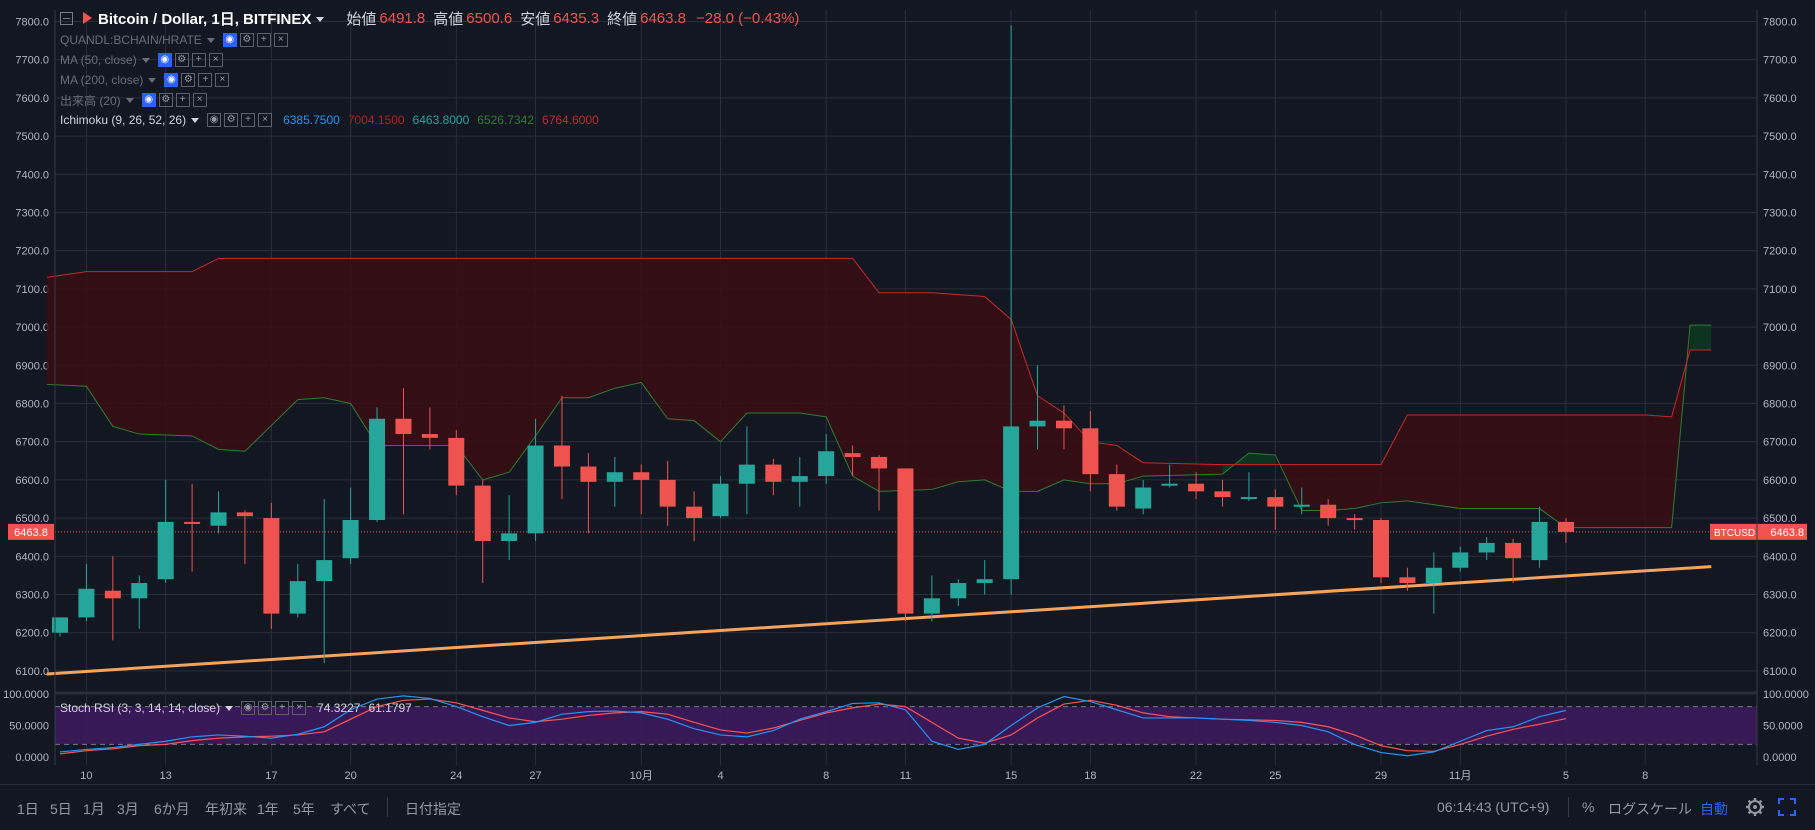 The width and height of the screenshot is (1815, 830). Describe the element at coordinates (140, 708) in the screenshot. I see `stoch-rsi-label: Stoch RSI (3, 3, 14, 14, close)` at that location.